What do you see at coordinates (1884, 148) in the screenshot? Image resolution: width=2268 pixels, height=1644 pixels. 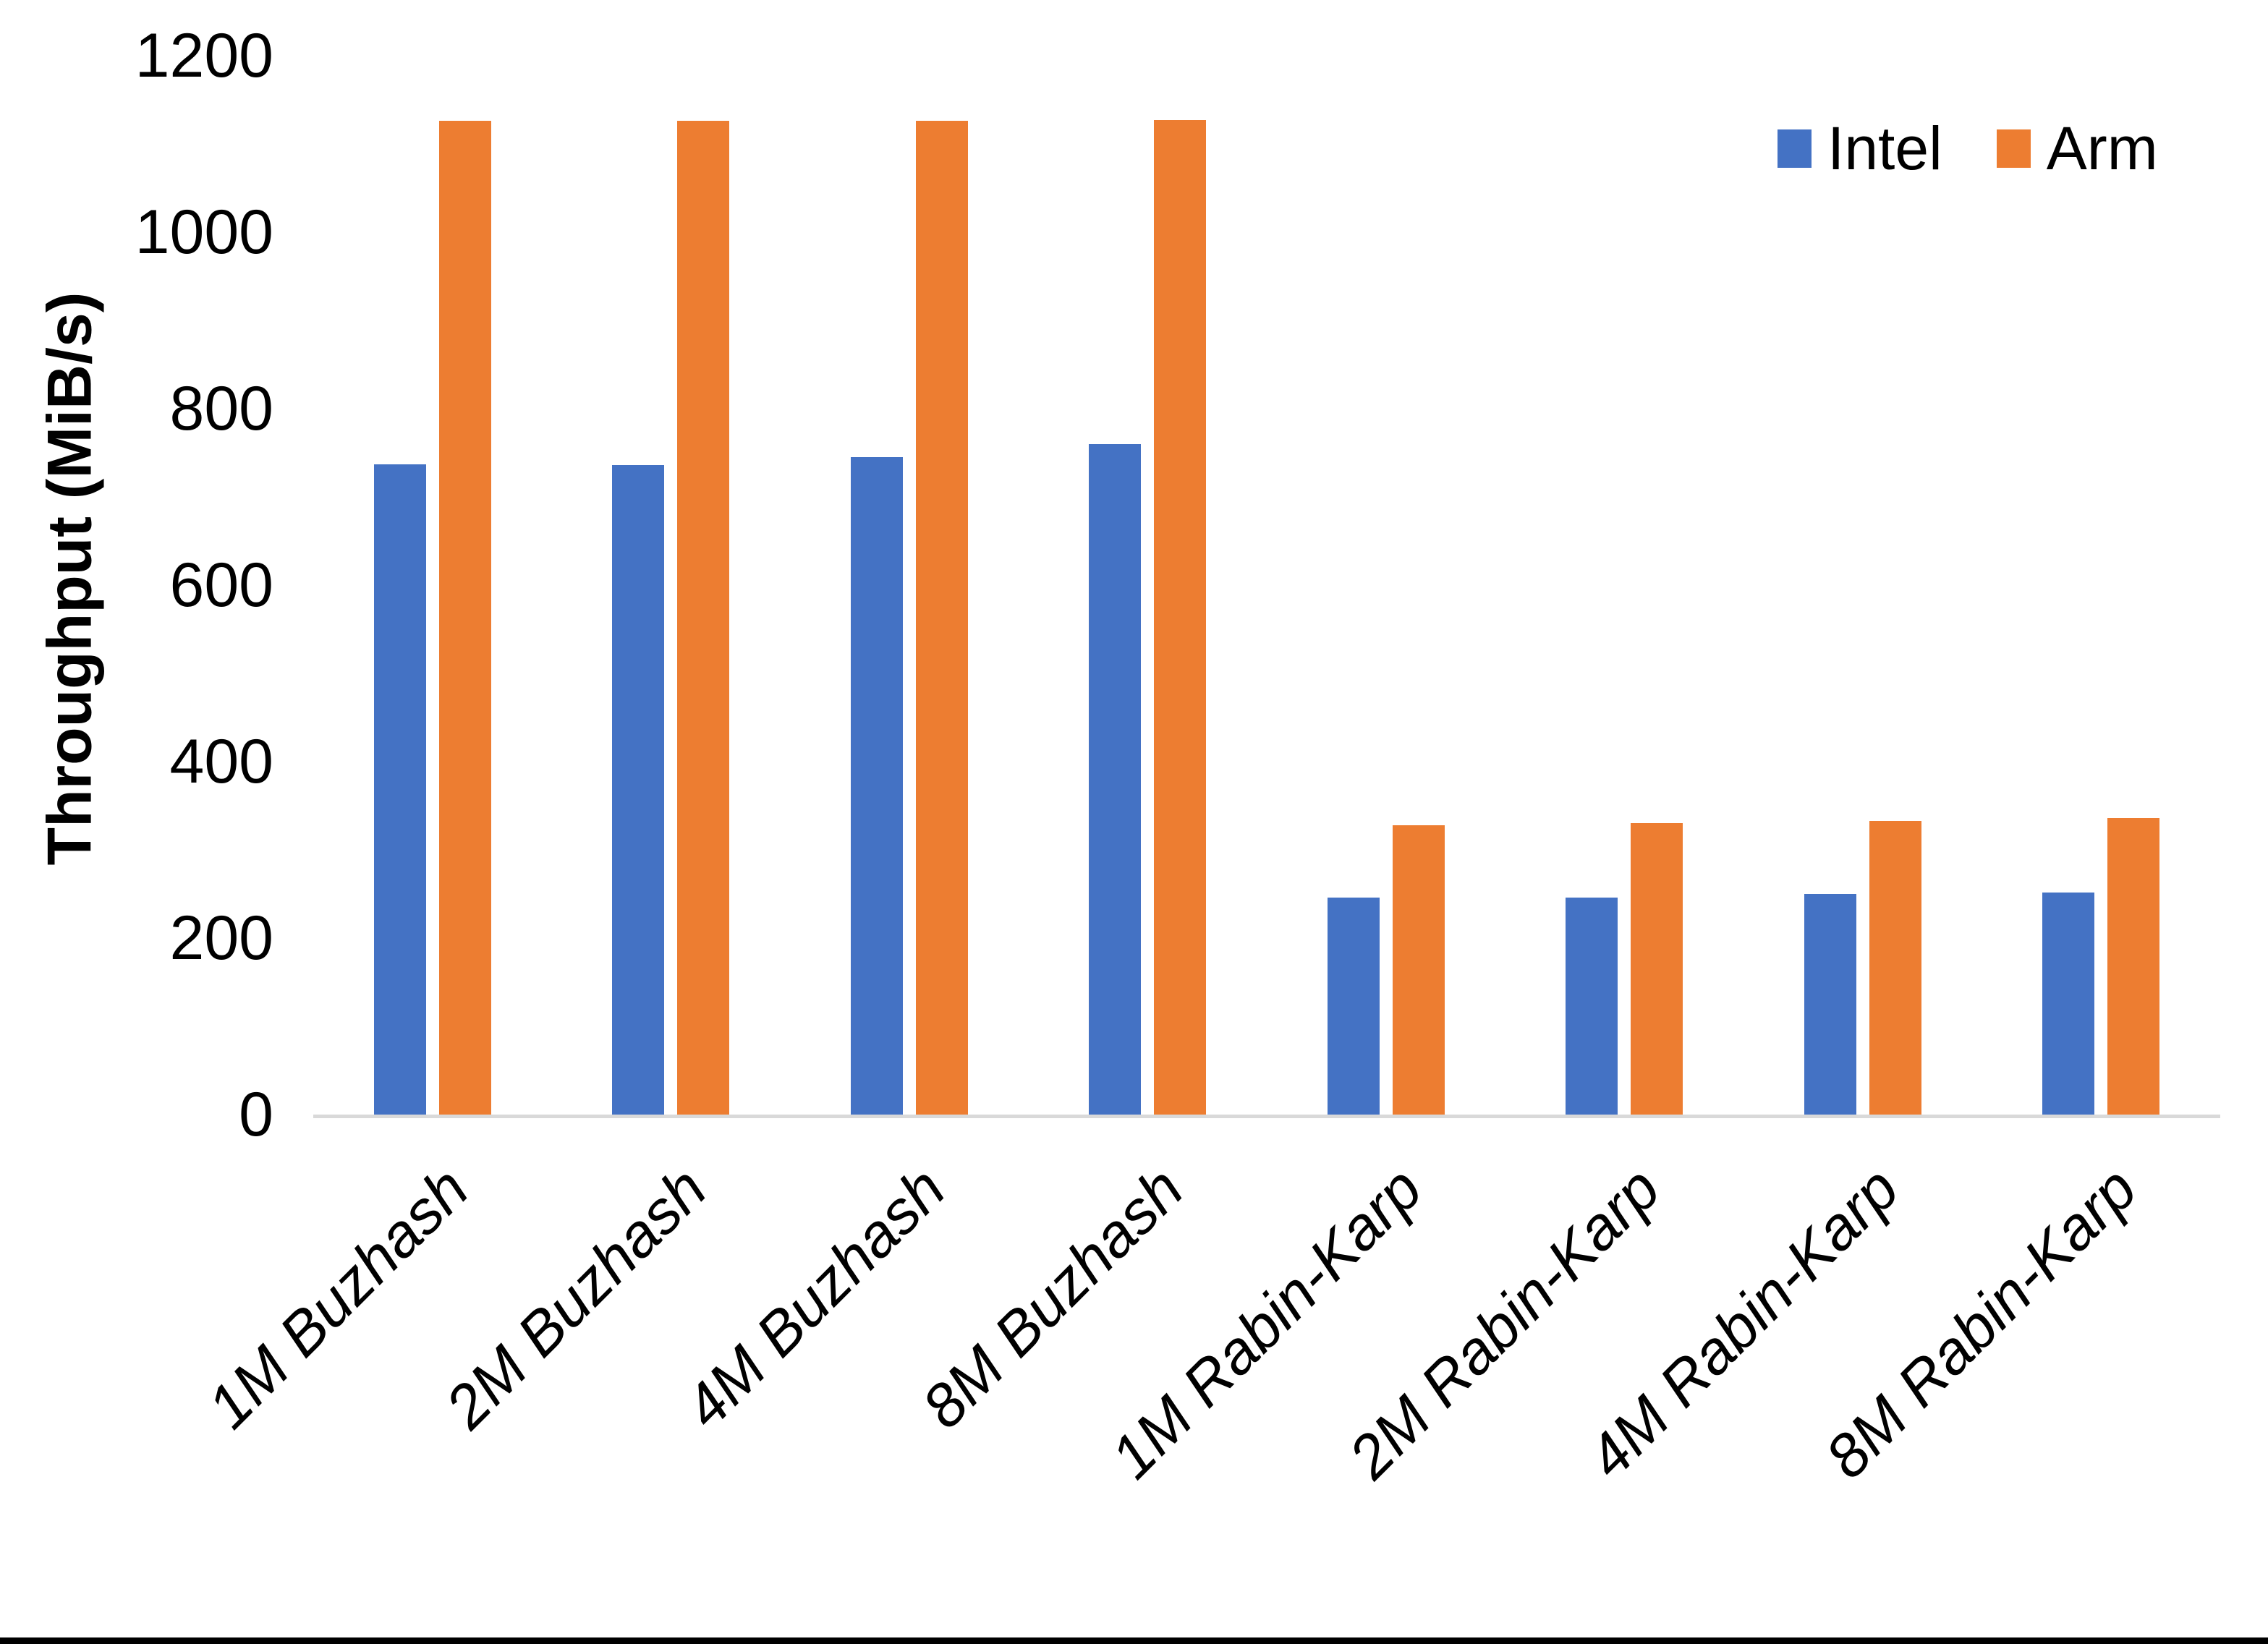 I see `legend-label-intel: Intel` at bounding box center [1884, 148].